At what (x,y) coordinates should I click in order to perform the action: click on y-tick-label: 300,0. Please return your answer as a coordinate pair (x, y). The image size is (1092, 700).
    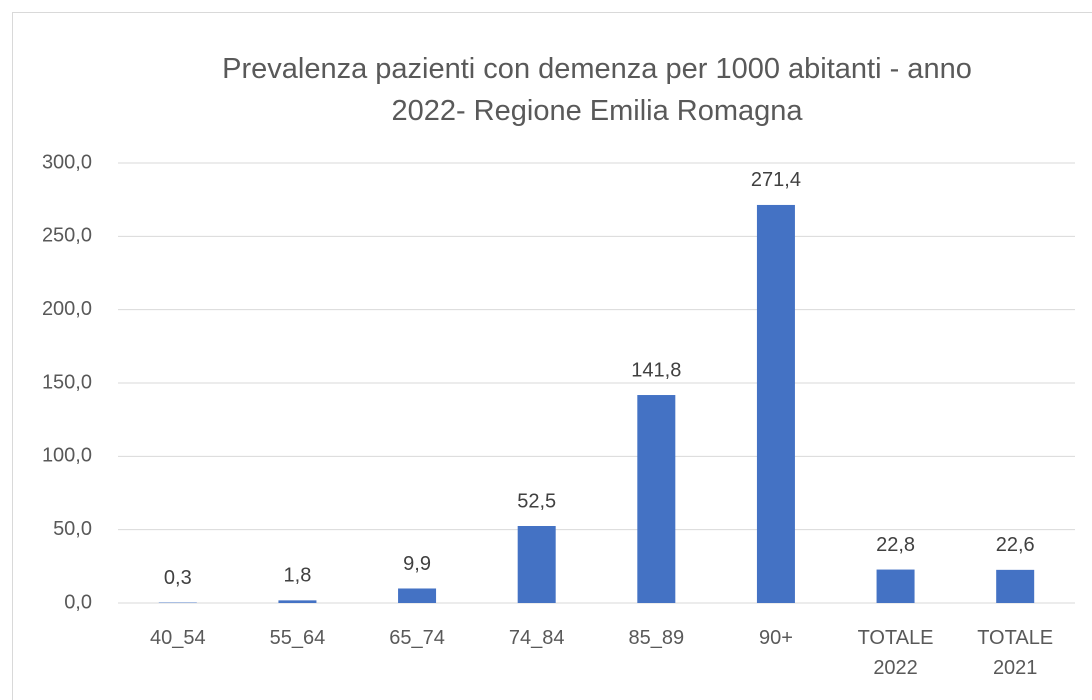
    Looking at the image, I should click on (67, 162).